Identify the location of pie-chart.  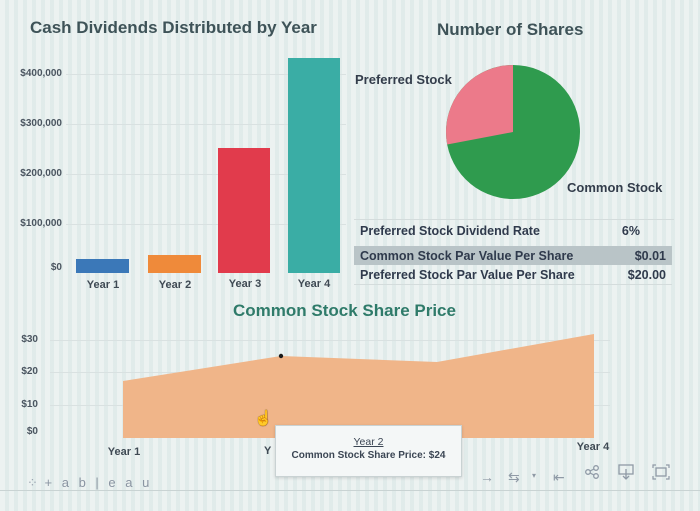
(513, 132).